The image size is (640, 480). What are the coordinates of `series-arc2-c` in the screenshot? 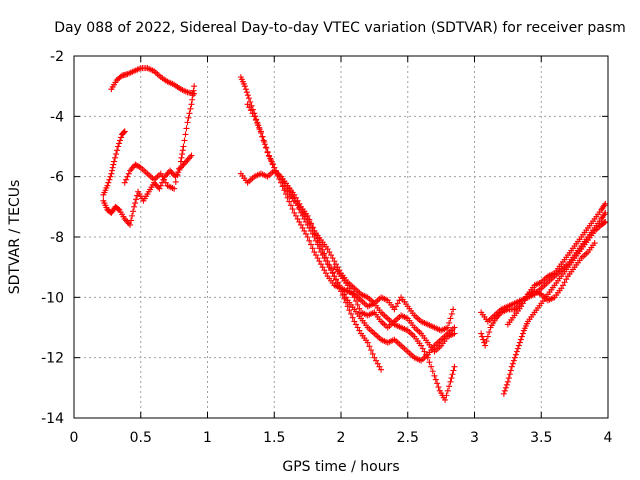 It's located at (347, 265).